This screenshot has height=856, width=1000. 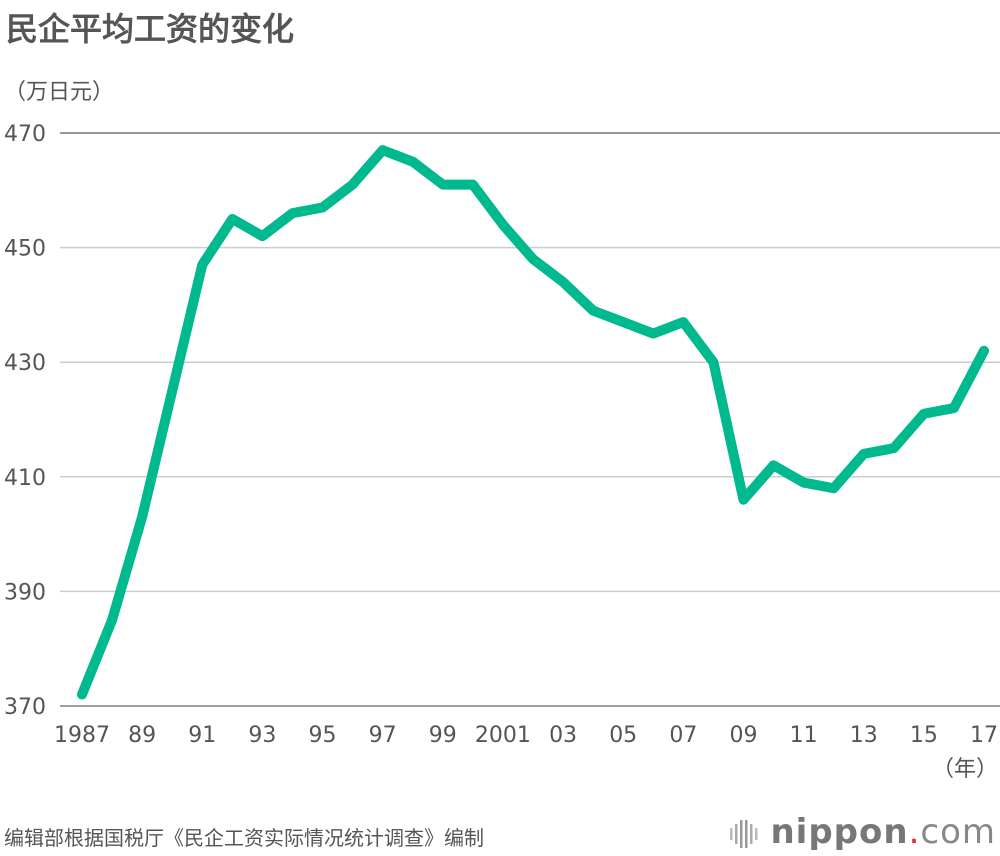 I want to click on y-tick-label: 450, so click(x=25, y=249).